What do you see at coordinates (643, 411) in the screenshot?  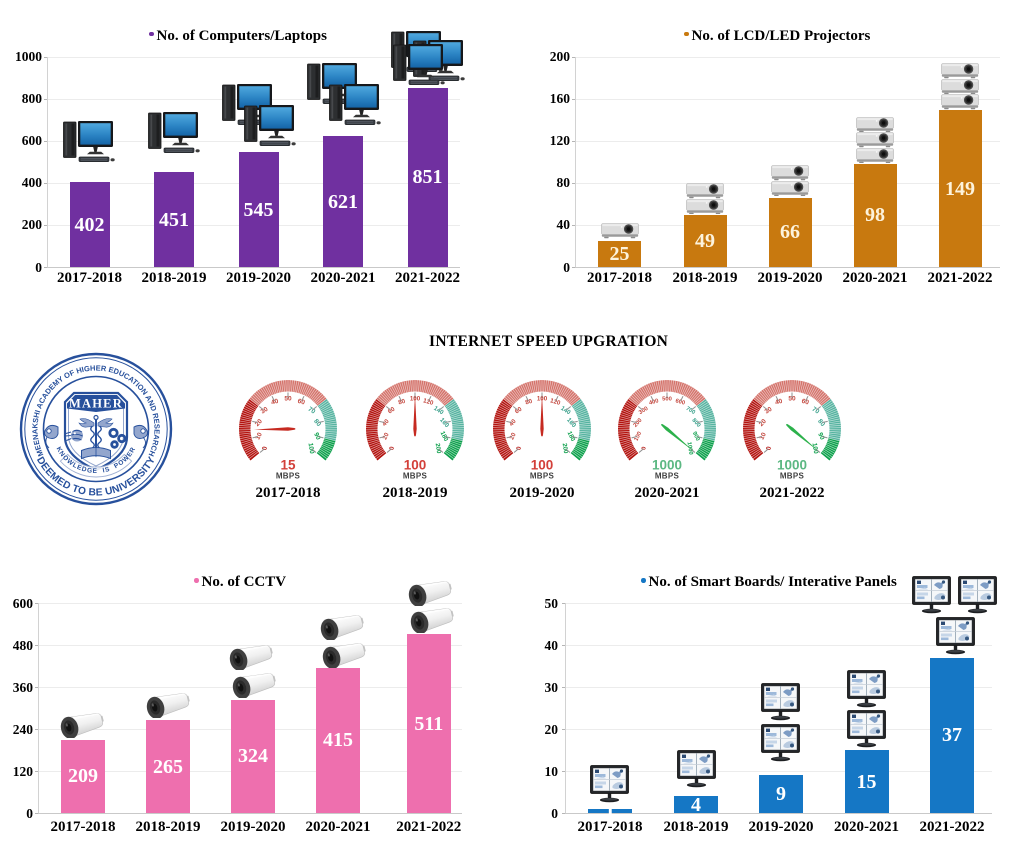 I see `svg-text: 300` at bounding box center [643, 411].